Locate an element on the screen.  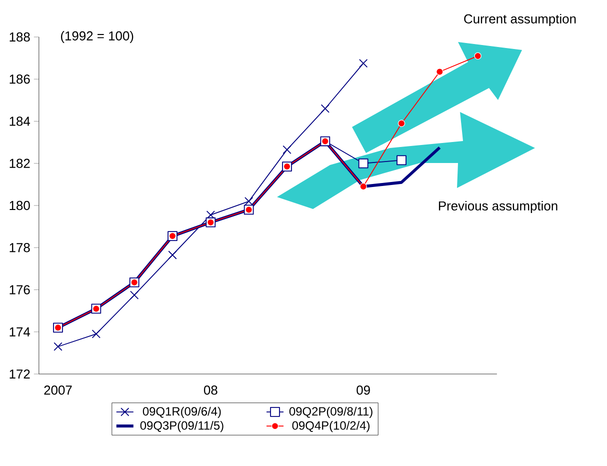
legend-label: 09Q4P(10/2/4) is located at coordinates (331, 426).